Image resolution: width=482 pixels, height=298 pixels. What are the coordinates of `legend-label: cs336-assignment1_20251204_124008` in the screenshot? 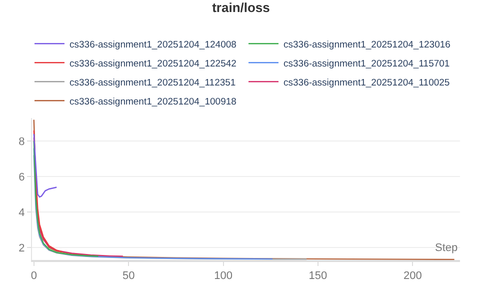 It's located at (153, 44).